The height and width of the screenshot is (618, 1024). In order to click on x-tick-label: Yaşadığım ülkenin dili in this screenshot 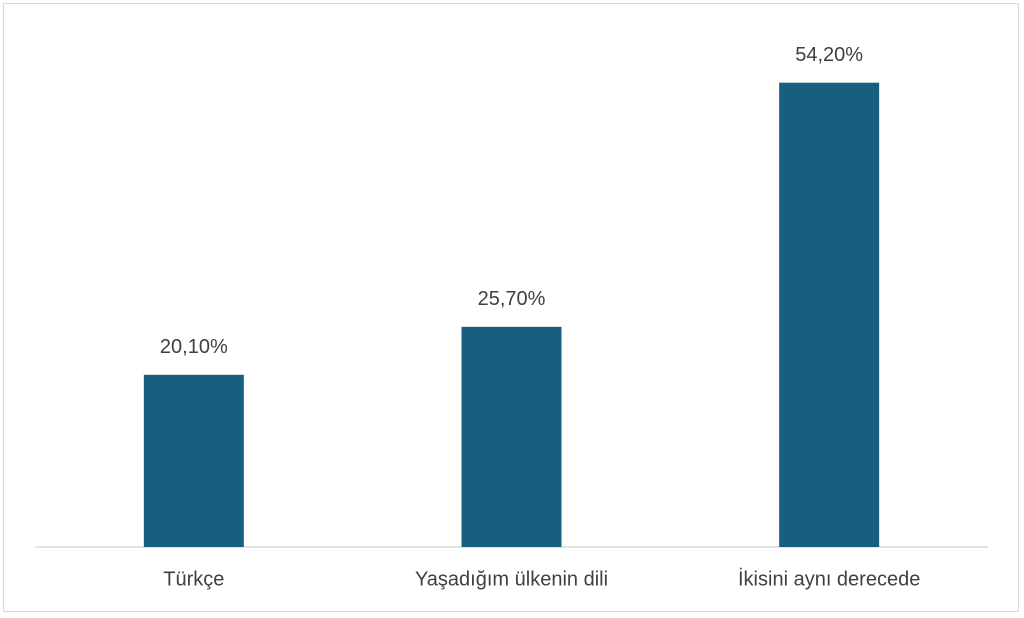, I will do `click(511, 579)`.